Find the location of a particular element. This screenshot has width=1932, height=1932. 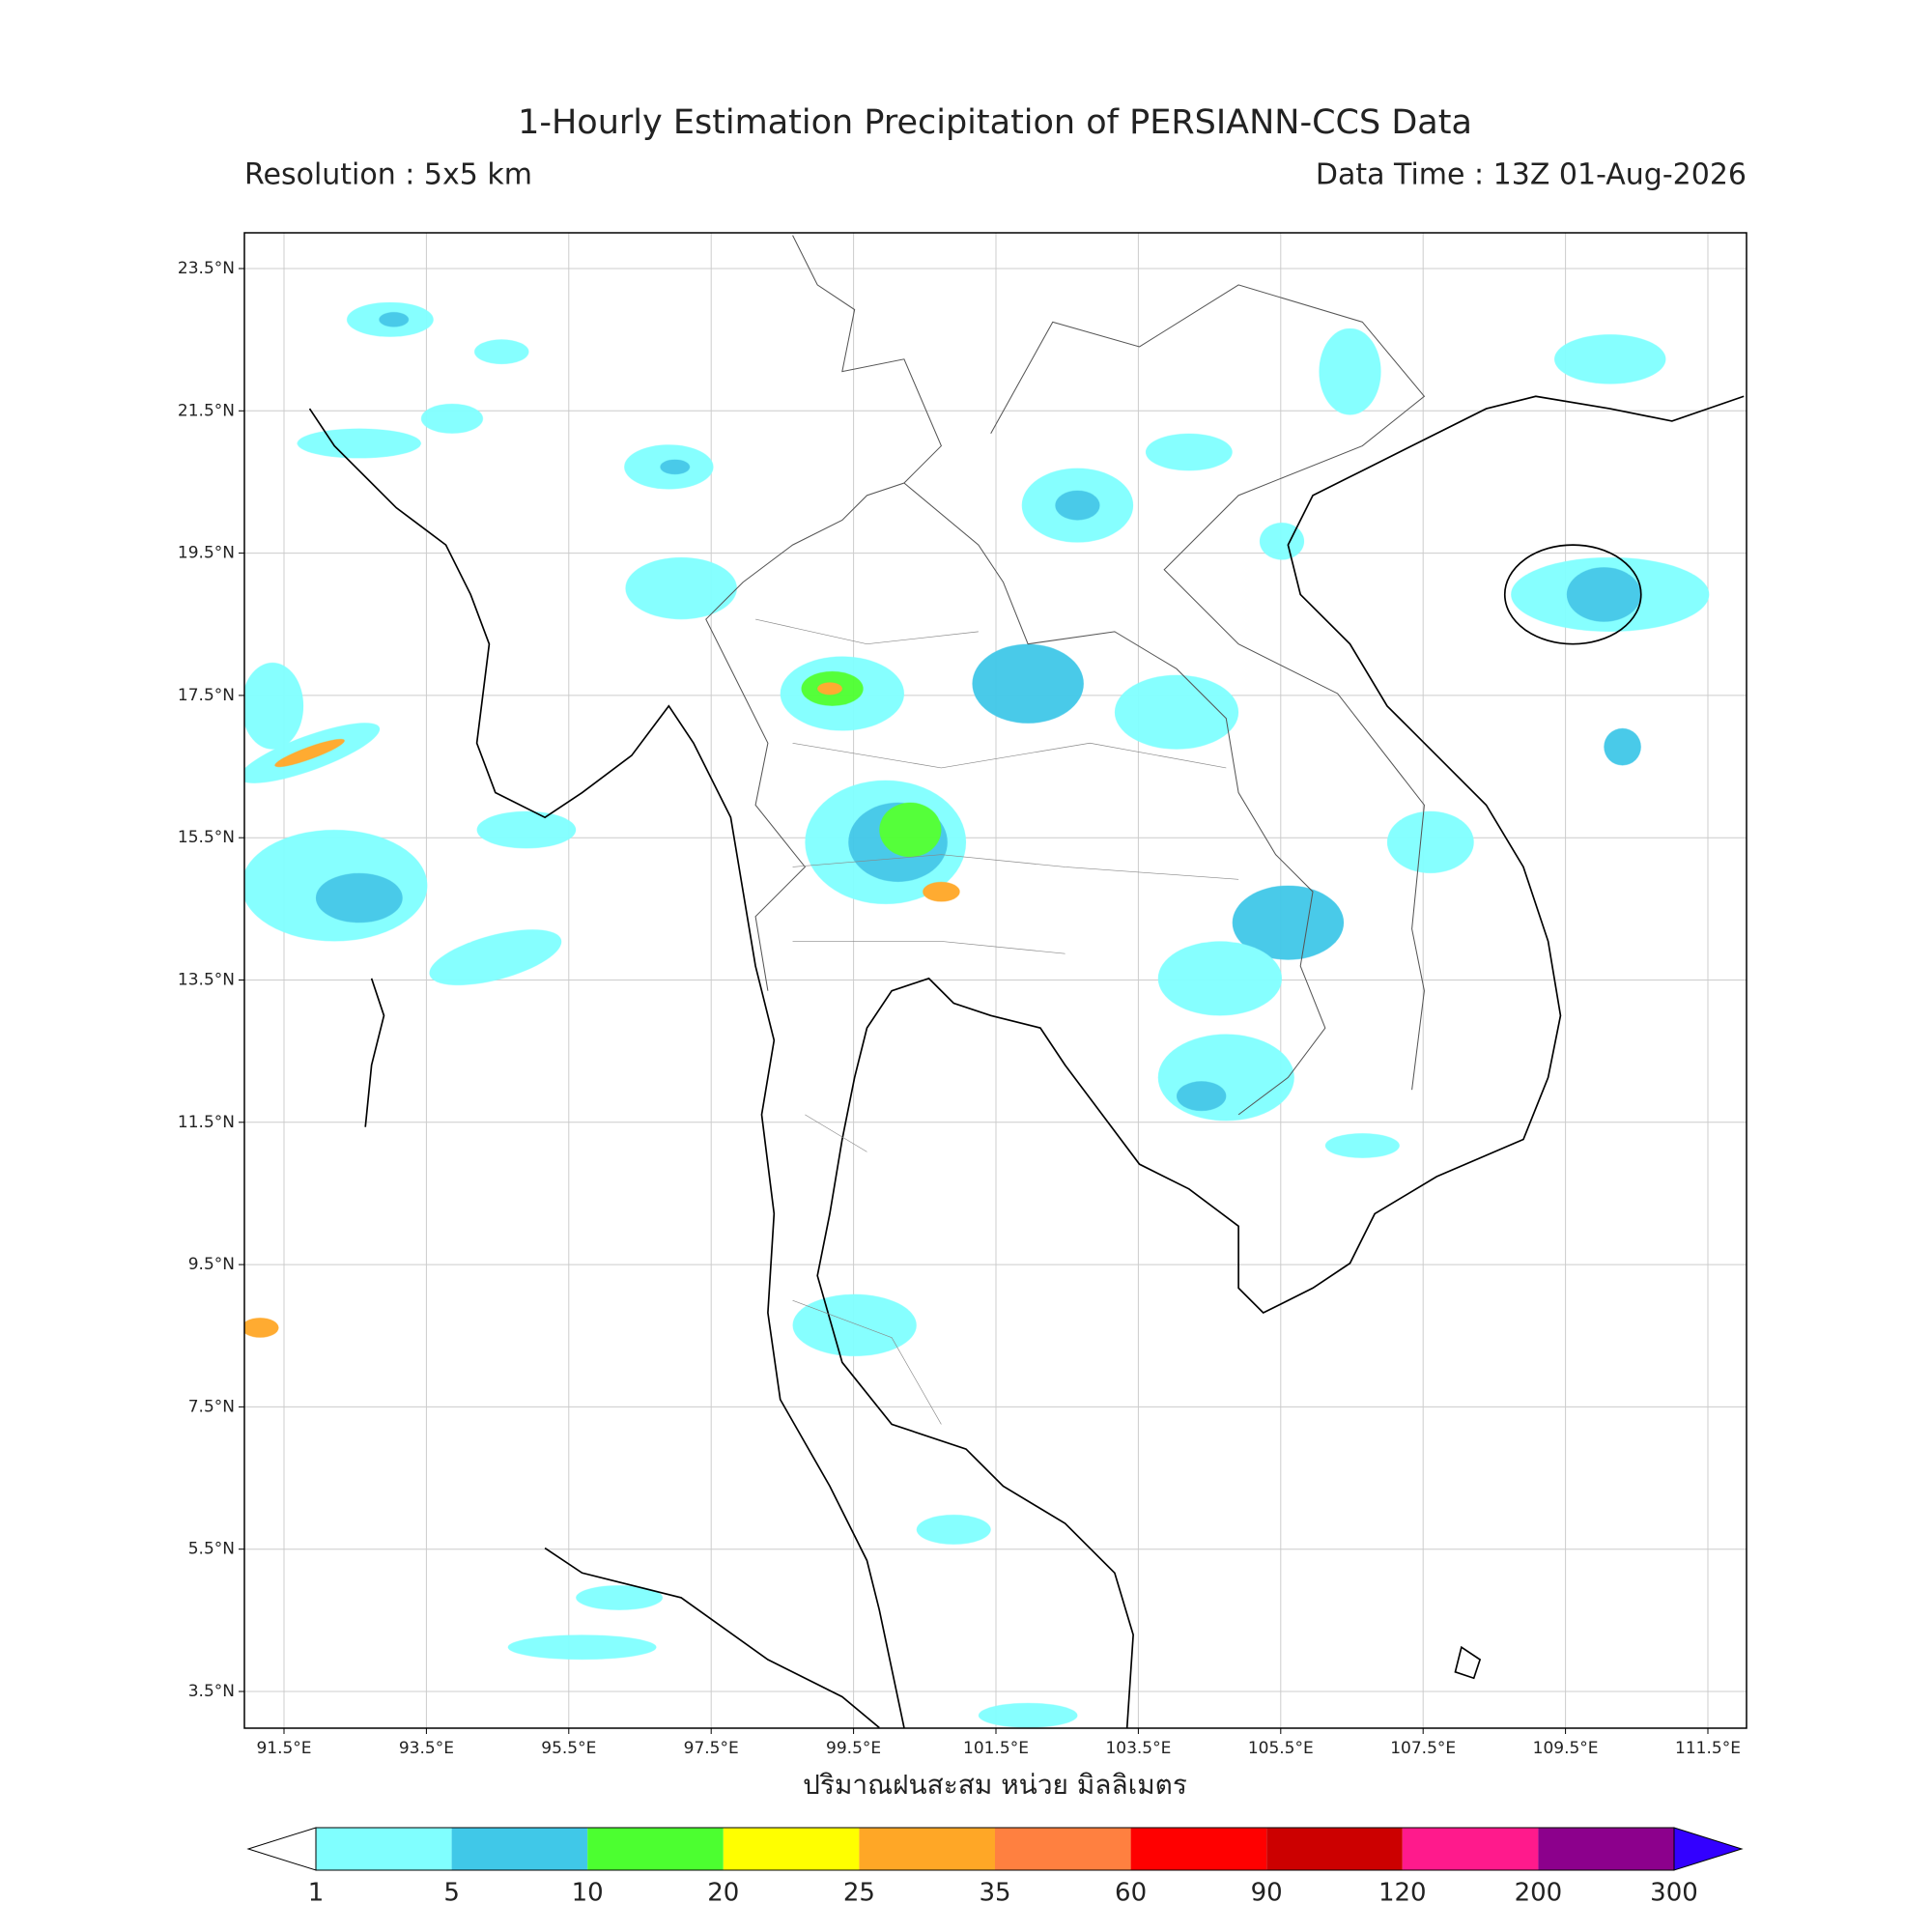

lat-tick-label: 13.5°N is located at coordinates (206, 980).